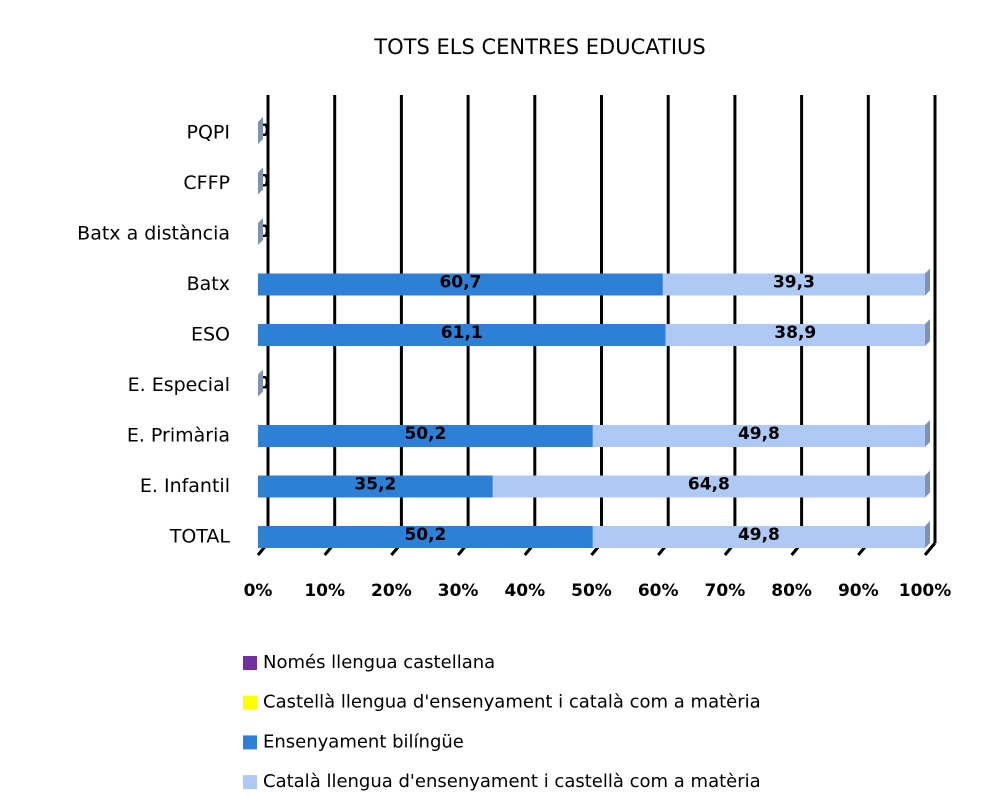 This screenshot has width=1003, height=796. I want to click on data-label: 38,9, so click(795, 333).